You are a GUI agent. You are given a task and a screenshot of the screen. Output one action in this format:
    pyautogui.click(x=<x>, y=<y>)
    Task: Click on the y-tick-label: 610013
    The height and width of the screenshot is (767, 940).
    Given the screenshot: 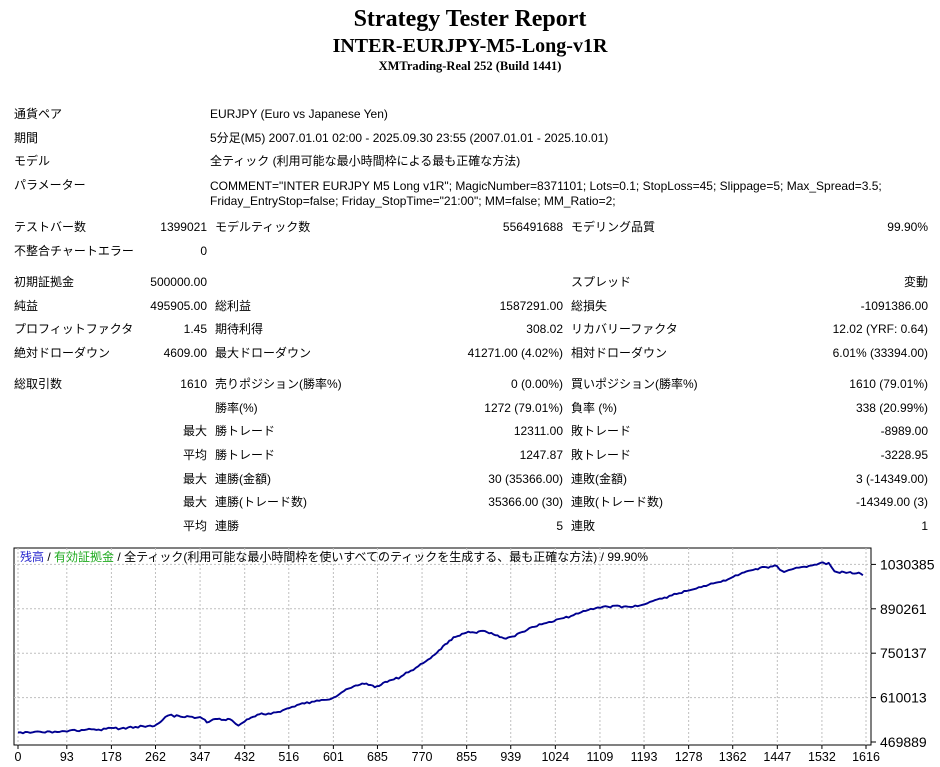 What is the action you would take?
    pyautogui.click(x=903, y=698)
    